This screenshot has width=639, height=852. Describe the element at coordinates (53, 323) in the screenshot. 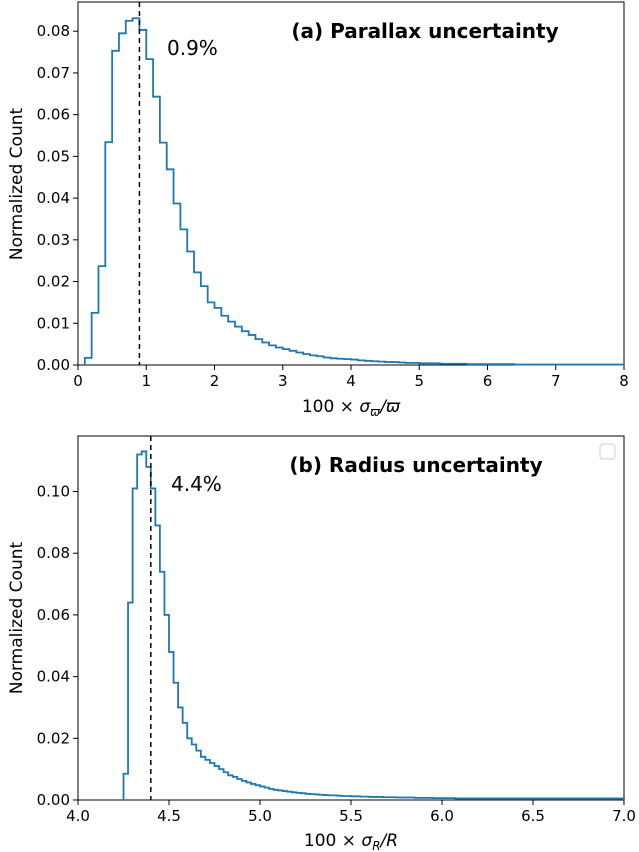

I see `panel-a-ytick-label: 0.01` at that location.